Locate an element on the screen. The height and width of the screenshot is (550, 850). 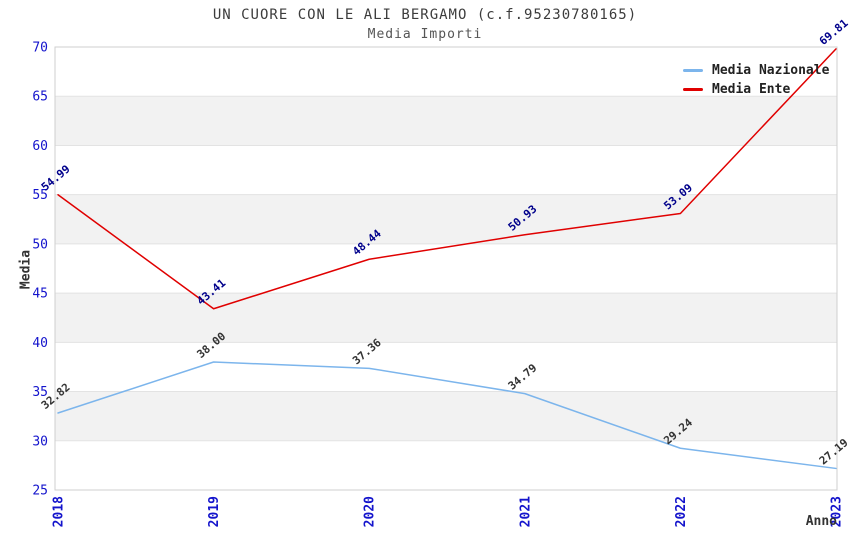
data-label-group: 69.81 is located at coordinates (833, 31).